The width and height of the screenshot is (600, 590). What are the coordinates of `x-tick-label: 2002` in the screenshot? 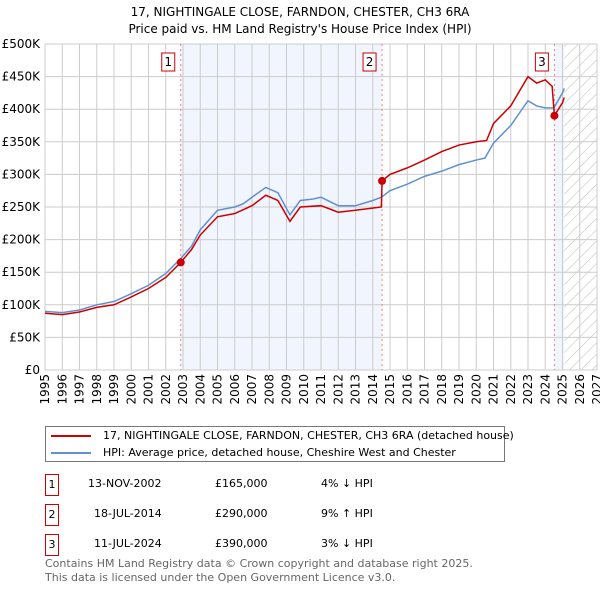 It's located at (166, 389).